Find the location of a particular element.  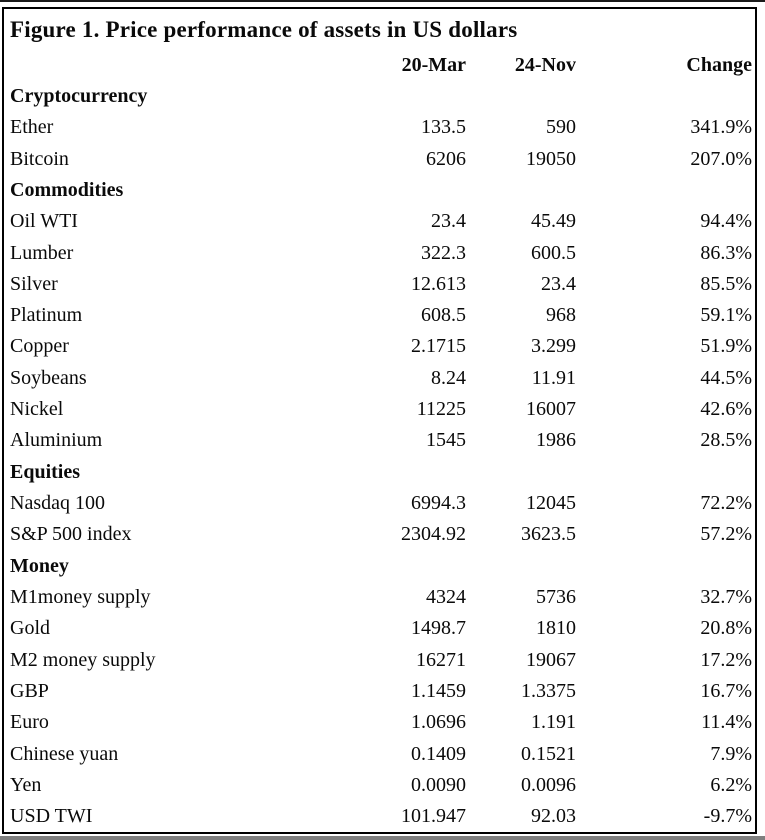

table-row: USD TWI 101.947 92.03 -9.7% is located at coordinates (379, 817).